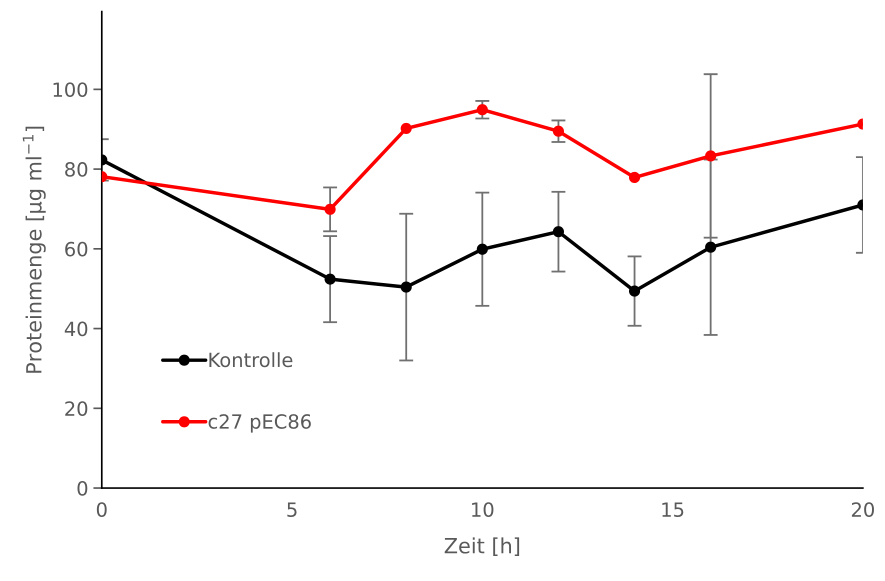 This screenshot has height=581, width=885. What do you see at coordinates (292, 509) in the screenshot?
I see `x-tick-label: 5` at bounding box center [292, 509].